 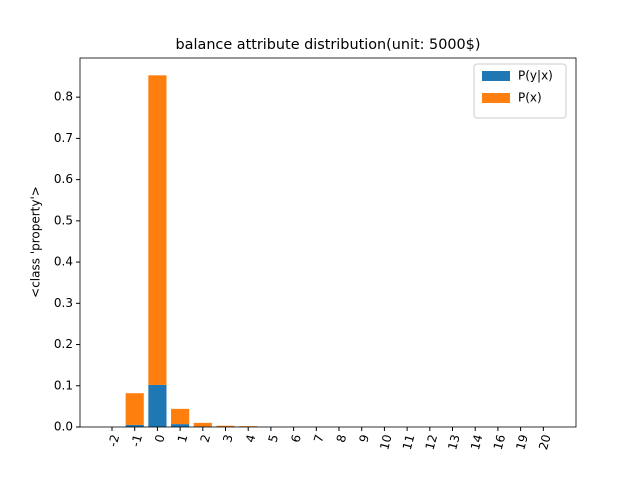 I want to click on y-tick-label: 0.0, so click(x=63, y=427).